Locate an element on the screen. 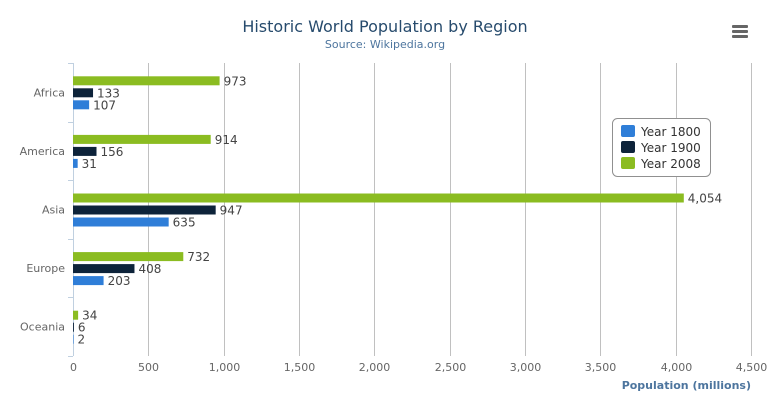  tick-label: 2,500 is located at coordinates (451, 367).